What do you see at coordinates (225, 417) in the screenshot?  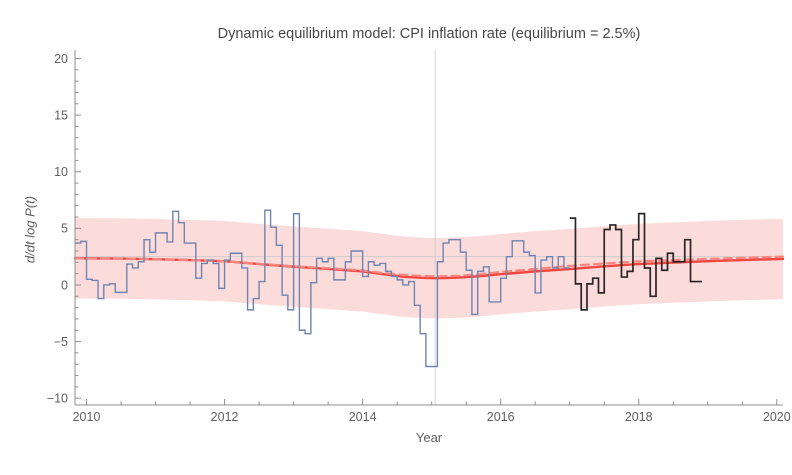 I see `x-tick-label: 2012` at bounding box center [225, 417].